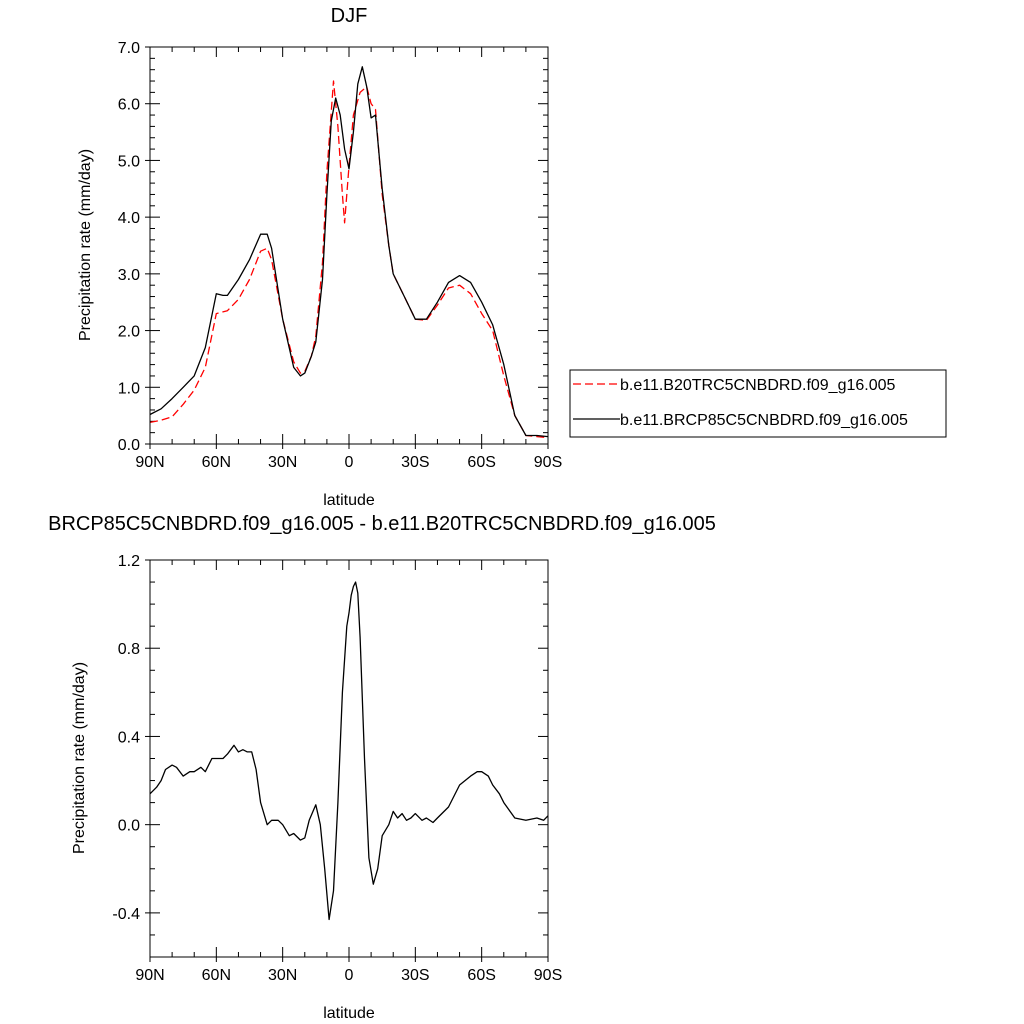  What do you see at coordinates (349, 462) in the screenshot?
I see `top-x-tick-label: 0` at bounding box center [349, 462].